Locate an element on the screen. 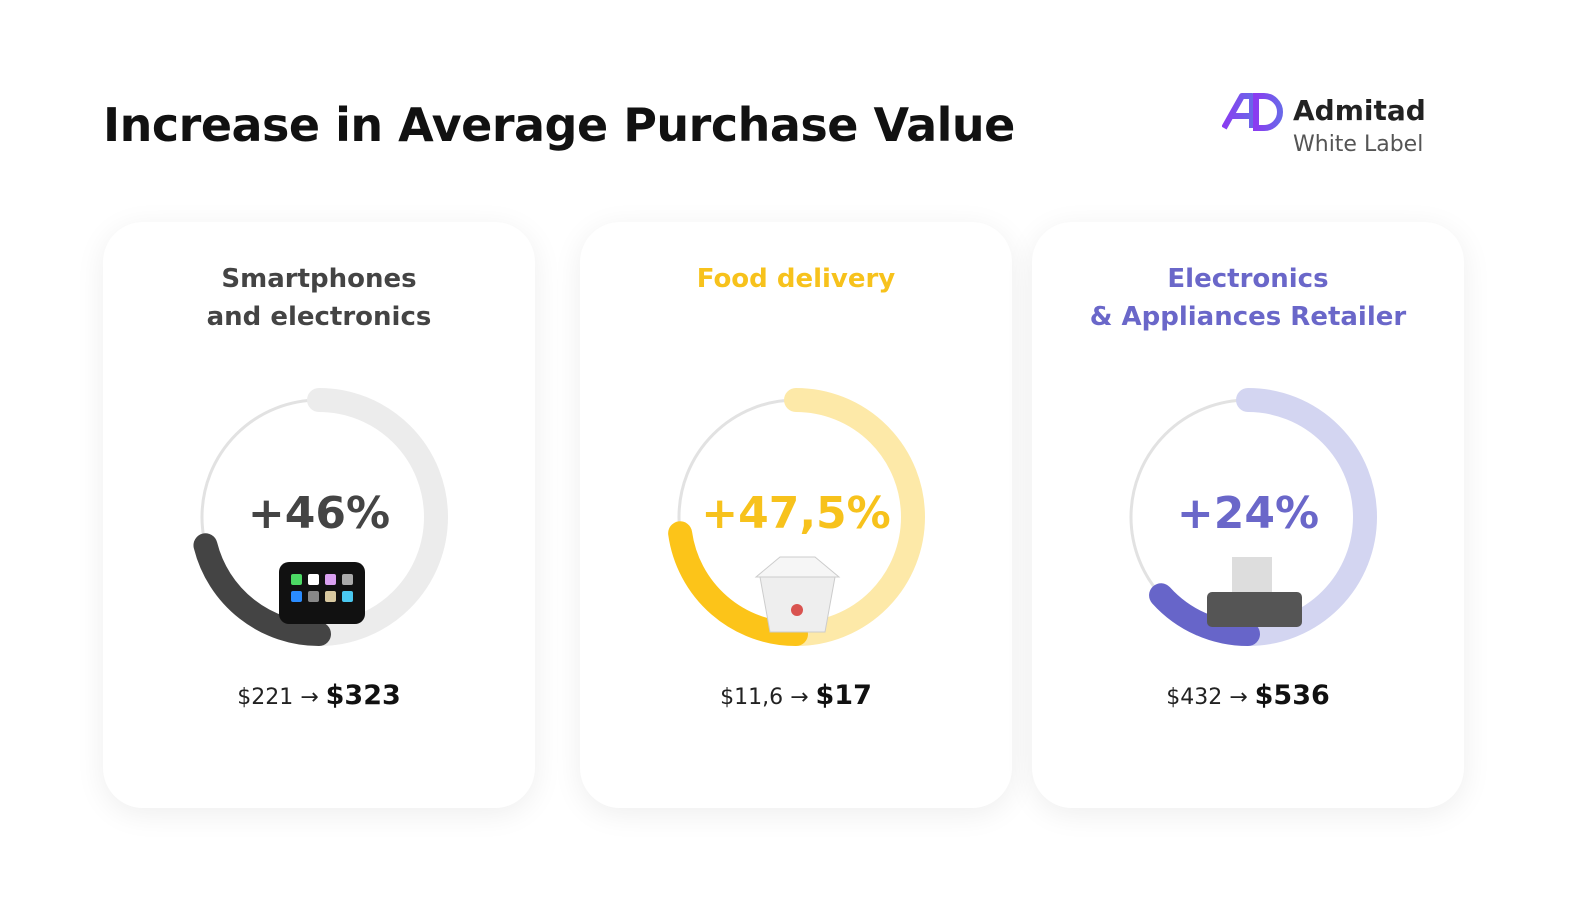 The image size is (1580, 900). price-to: $536 is located at coordinates (1292, 695).